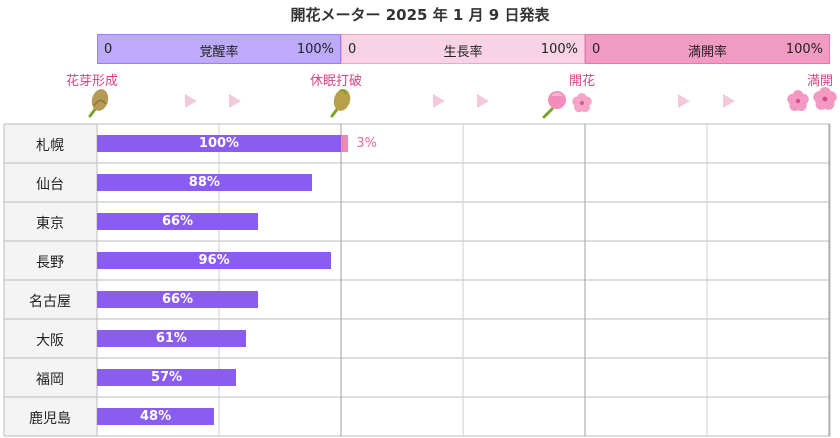  Describe the element at coordinates (50, 341) in the screenshot. I see `category-label: 大阪` at that location.